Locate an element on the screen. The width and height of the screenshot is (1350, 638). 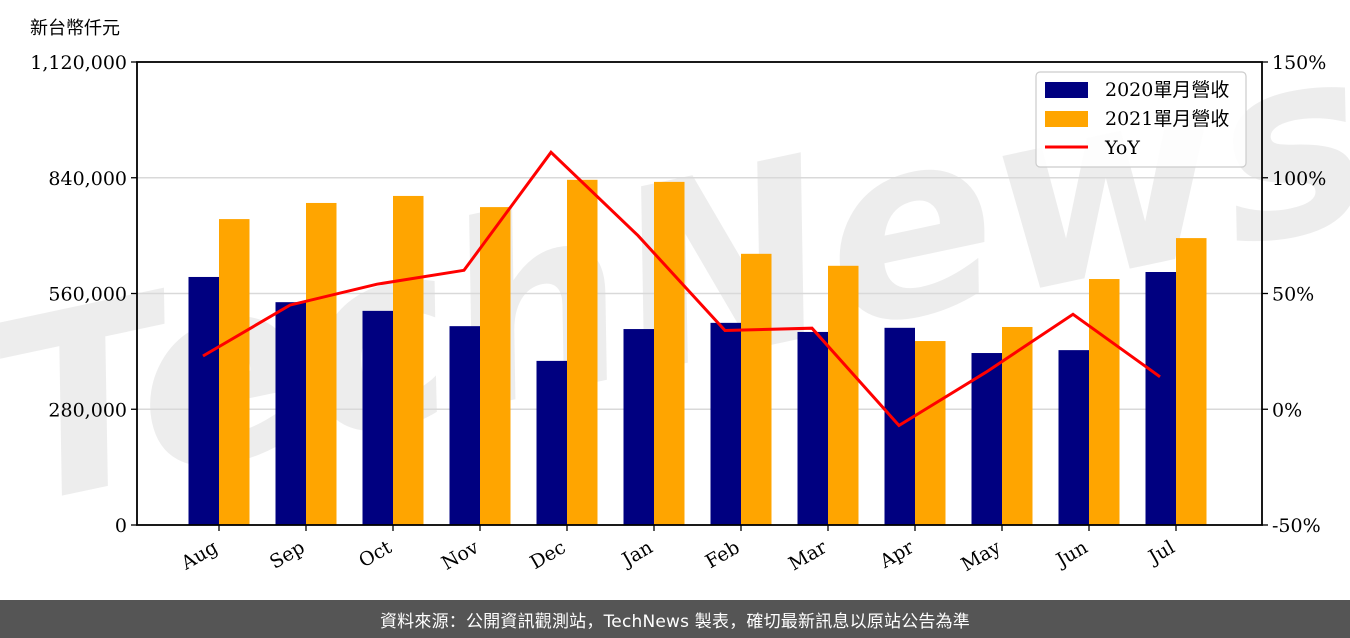
bar-2021-jul is located at coordinates (1191, 382).